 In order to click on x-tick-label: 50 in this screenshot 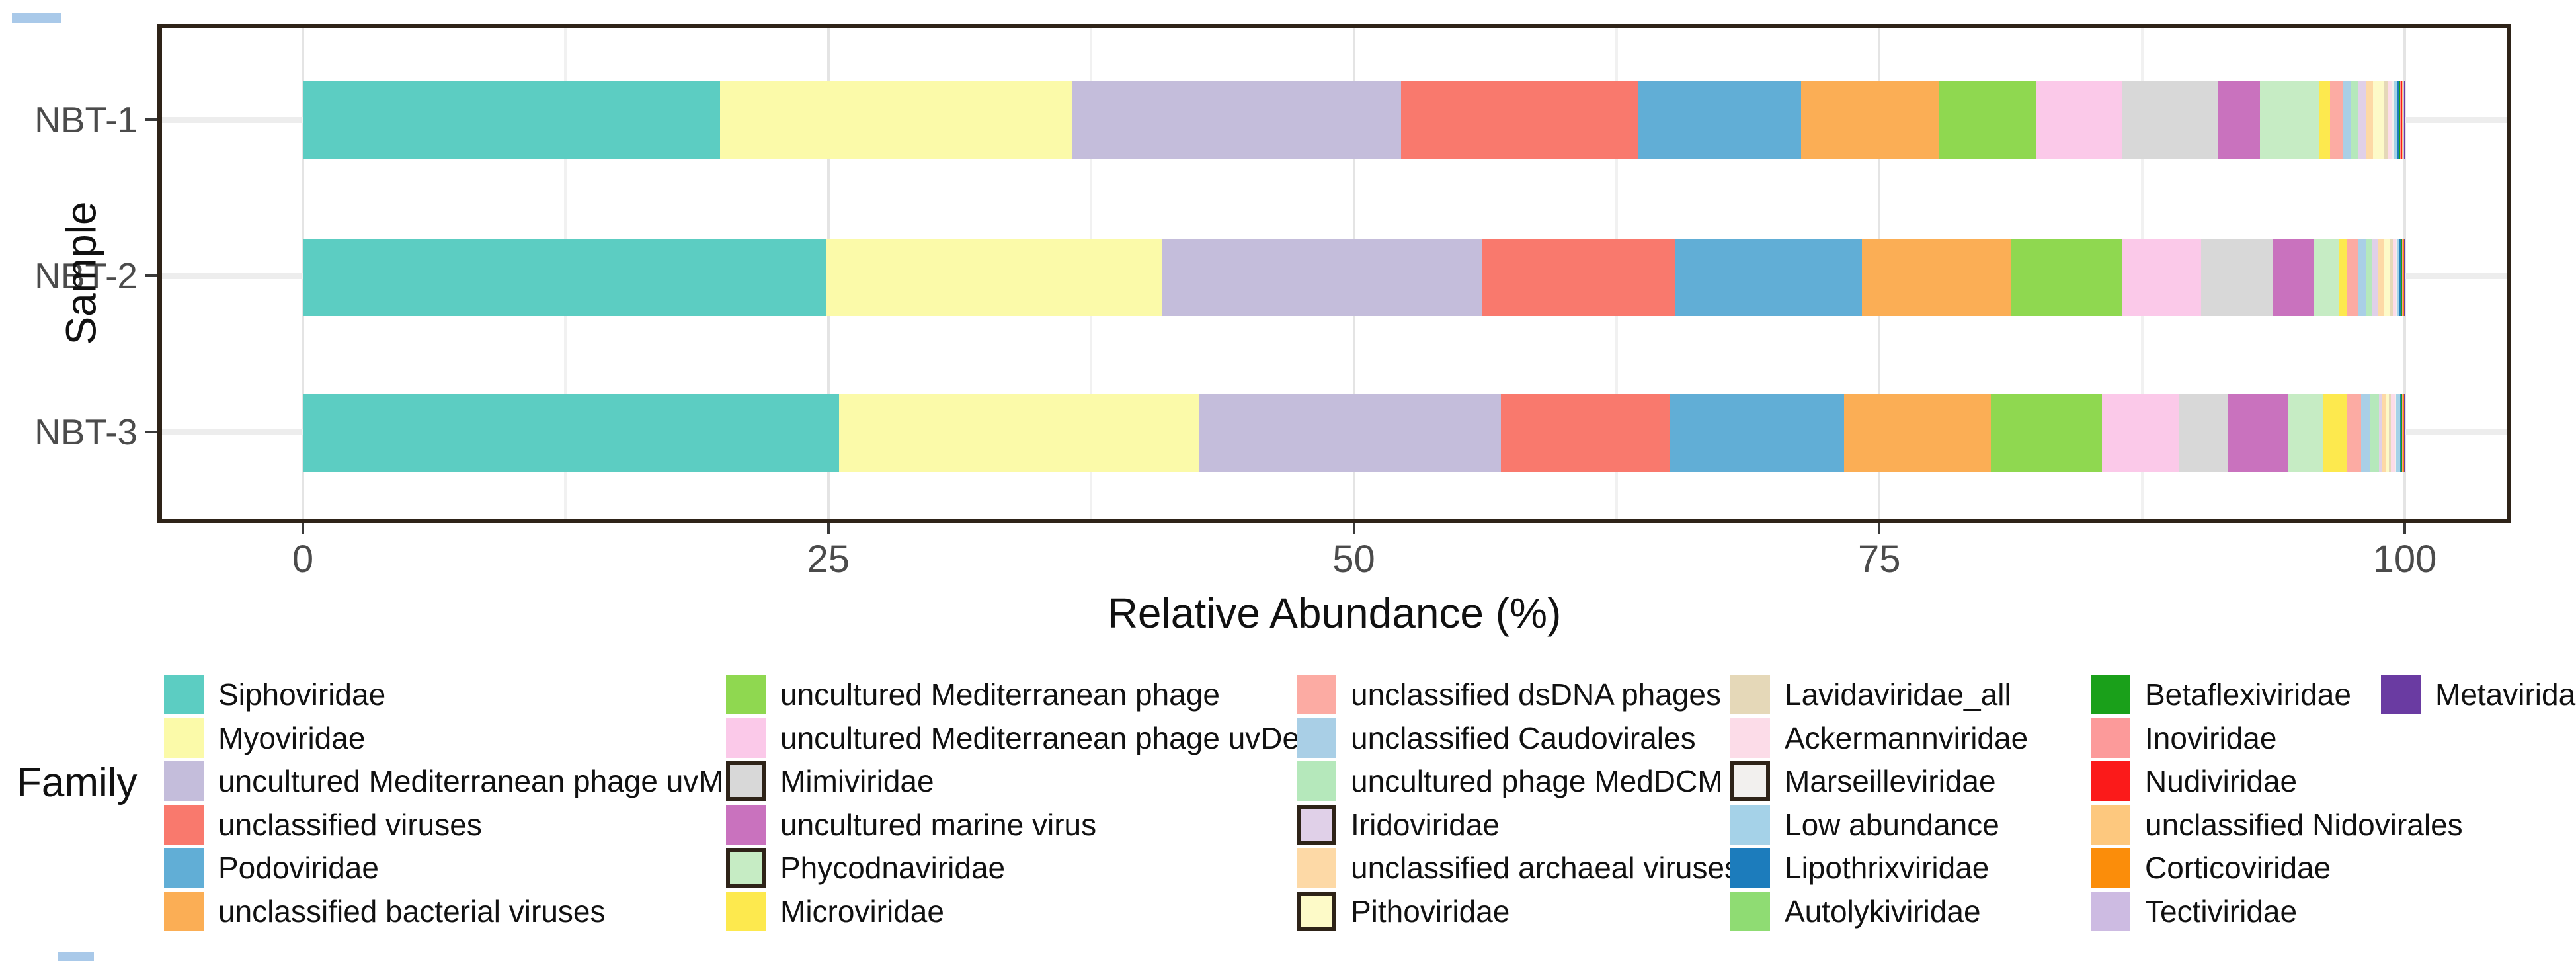, I will do `click(1354, 559)`.